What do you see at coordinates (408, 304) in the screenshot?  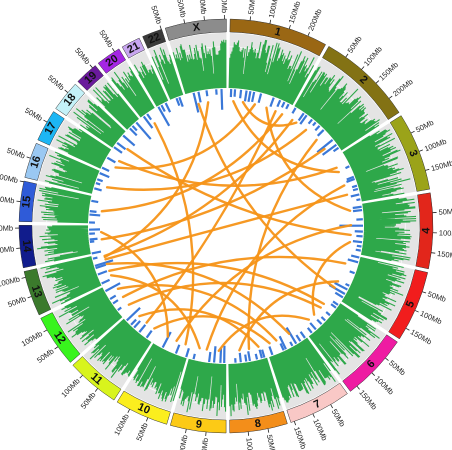 I see `chromosome-band-chr5` at bounding box center [408, 304].